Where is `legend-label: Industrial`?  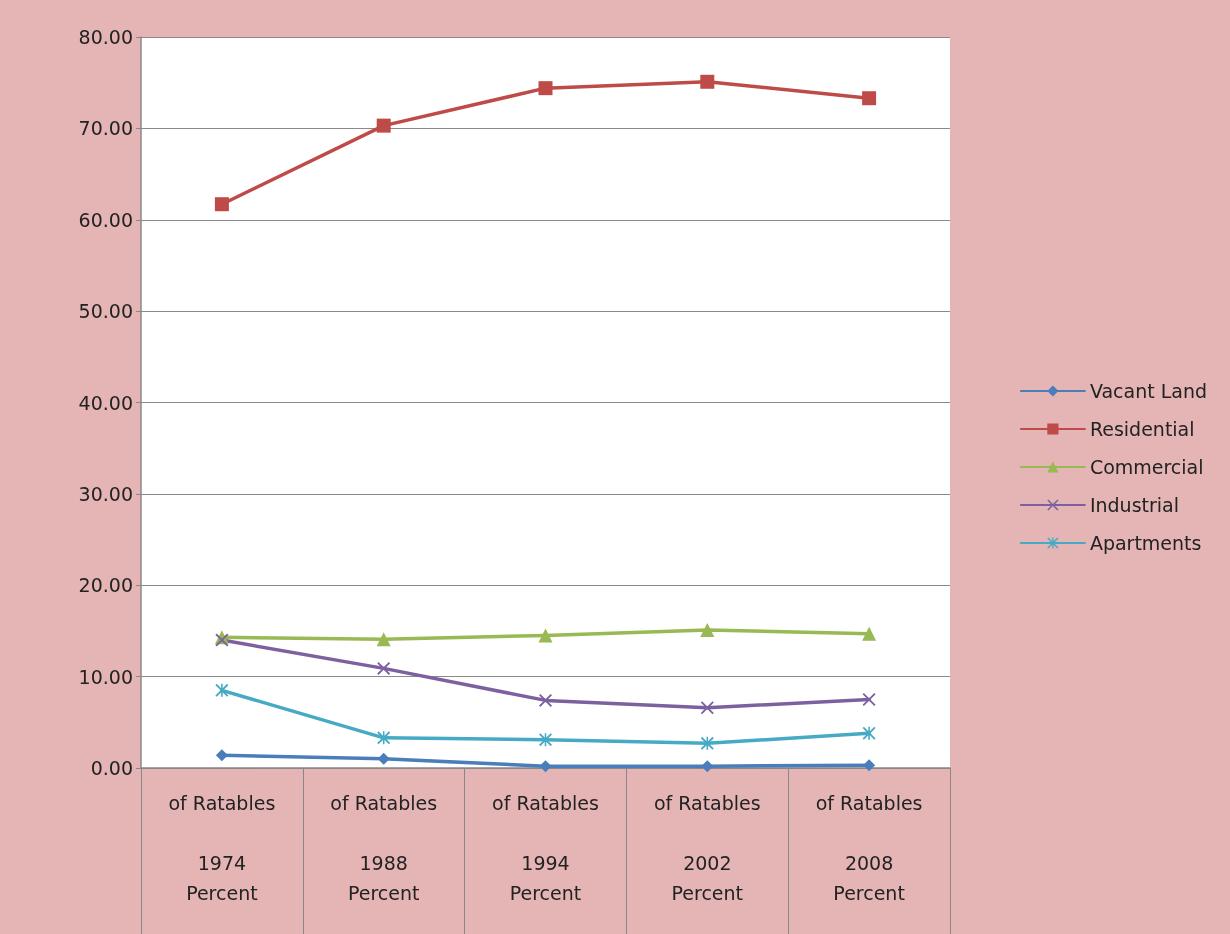
legend-label: Industrial is located at coordinates (1134, 505).